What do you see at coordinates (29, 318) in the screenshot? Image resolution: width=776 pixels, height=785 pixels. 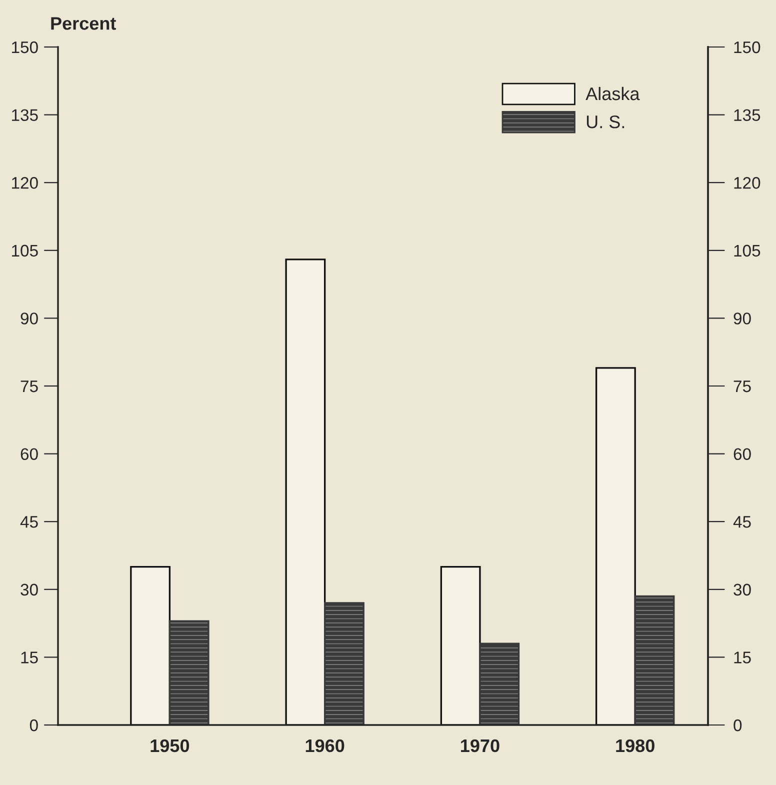 I see `y-tick-label: 90` at bounding box center [29, 318].